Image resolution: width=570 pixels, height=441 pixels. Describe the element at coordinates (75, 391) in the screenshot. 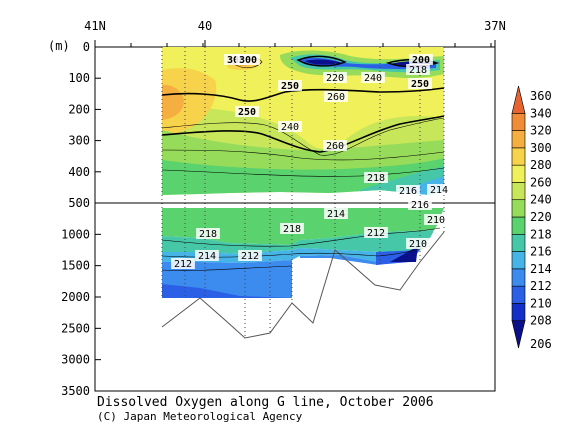

I see `y-tick-label: 3500` at that location.